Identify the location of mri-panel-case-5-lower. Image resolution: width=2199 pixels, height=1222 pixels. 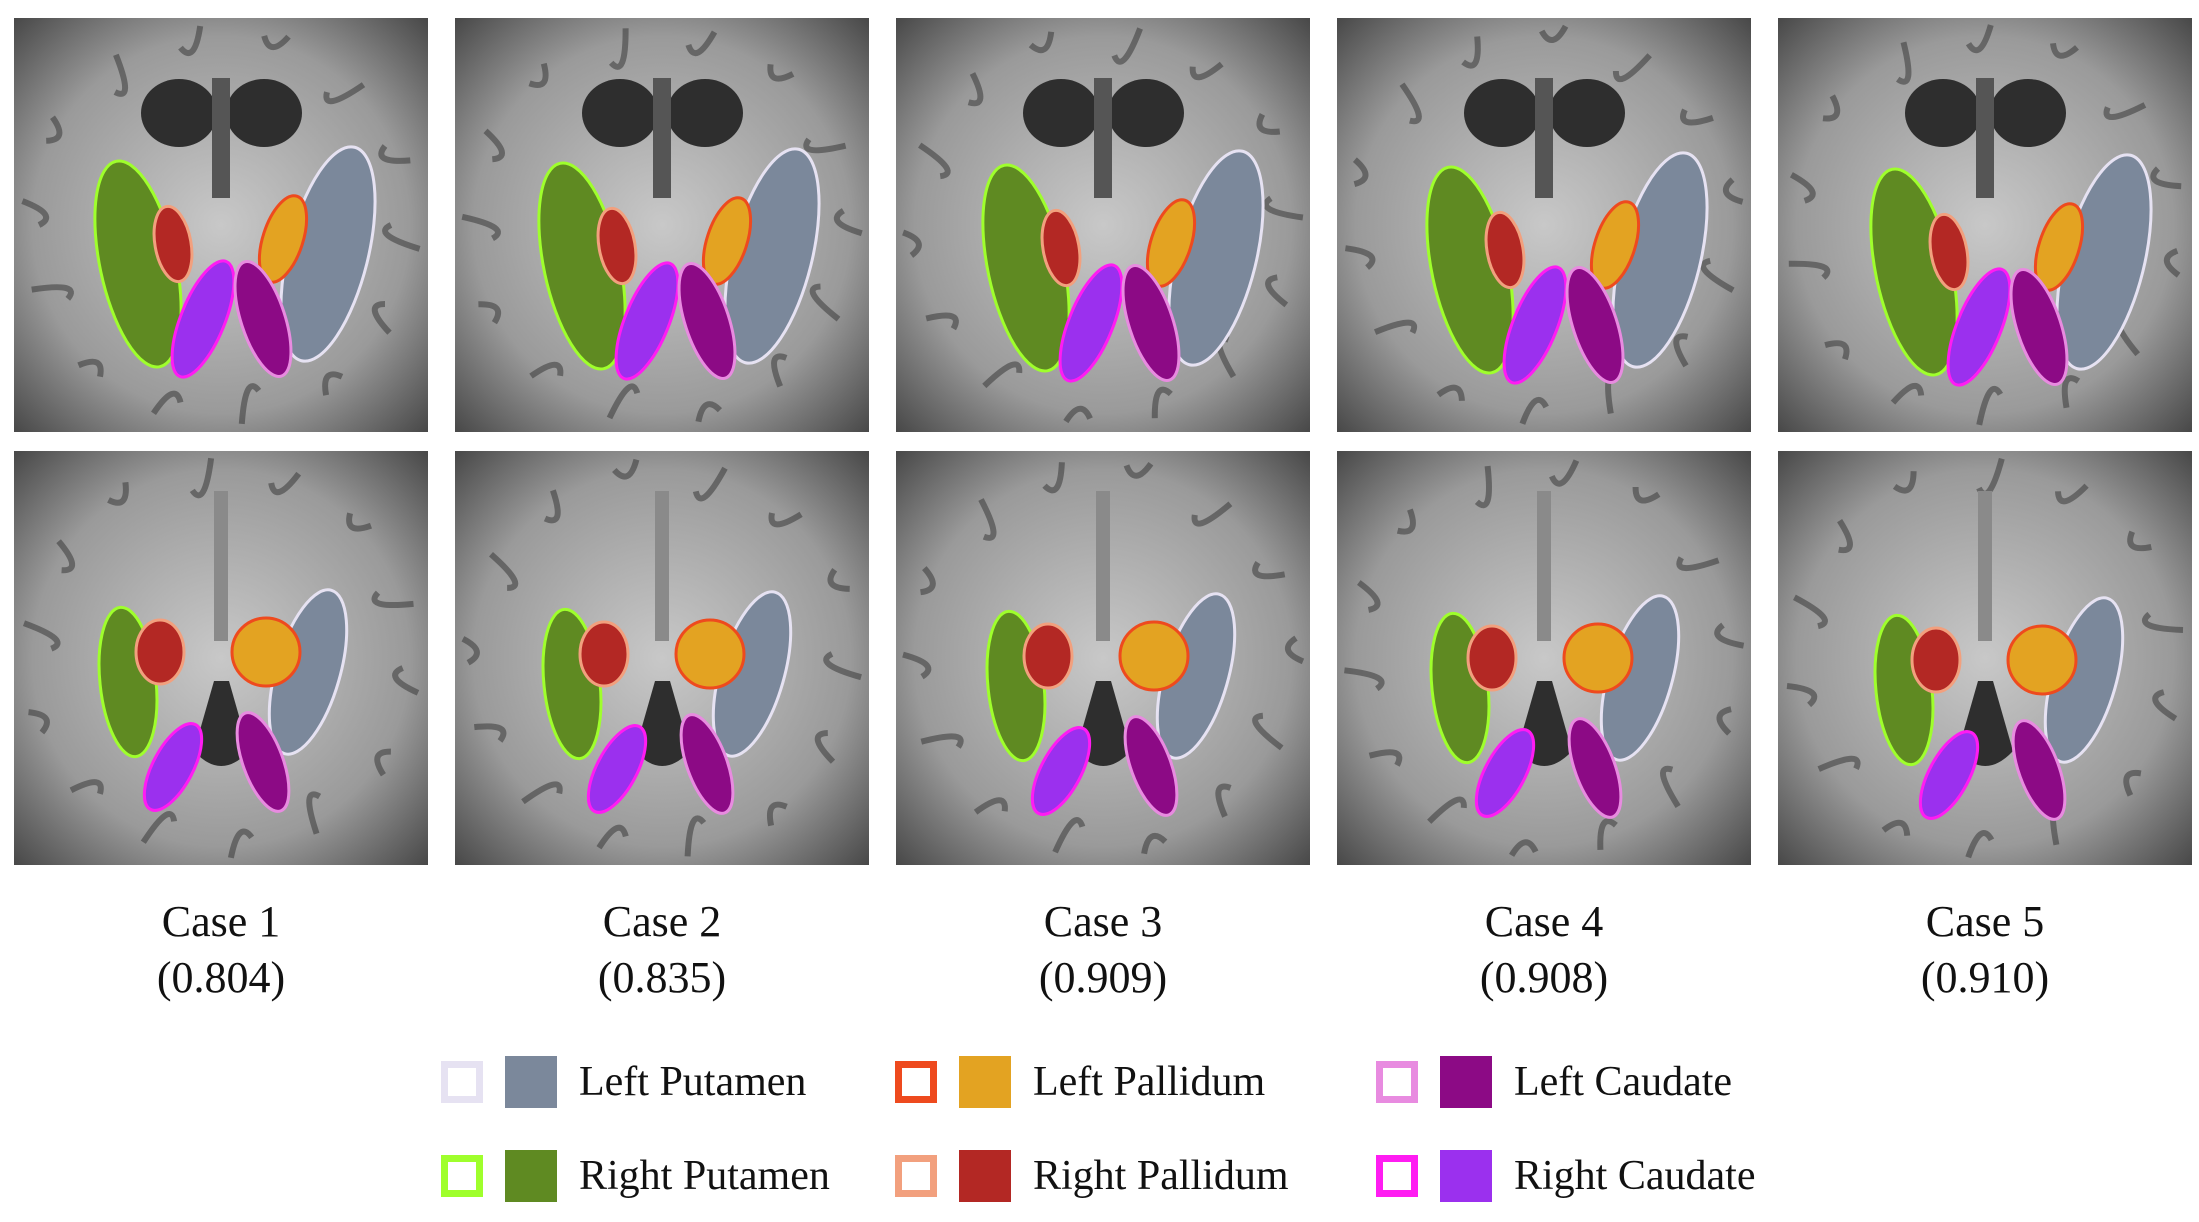
(1985, 658).